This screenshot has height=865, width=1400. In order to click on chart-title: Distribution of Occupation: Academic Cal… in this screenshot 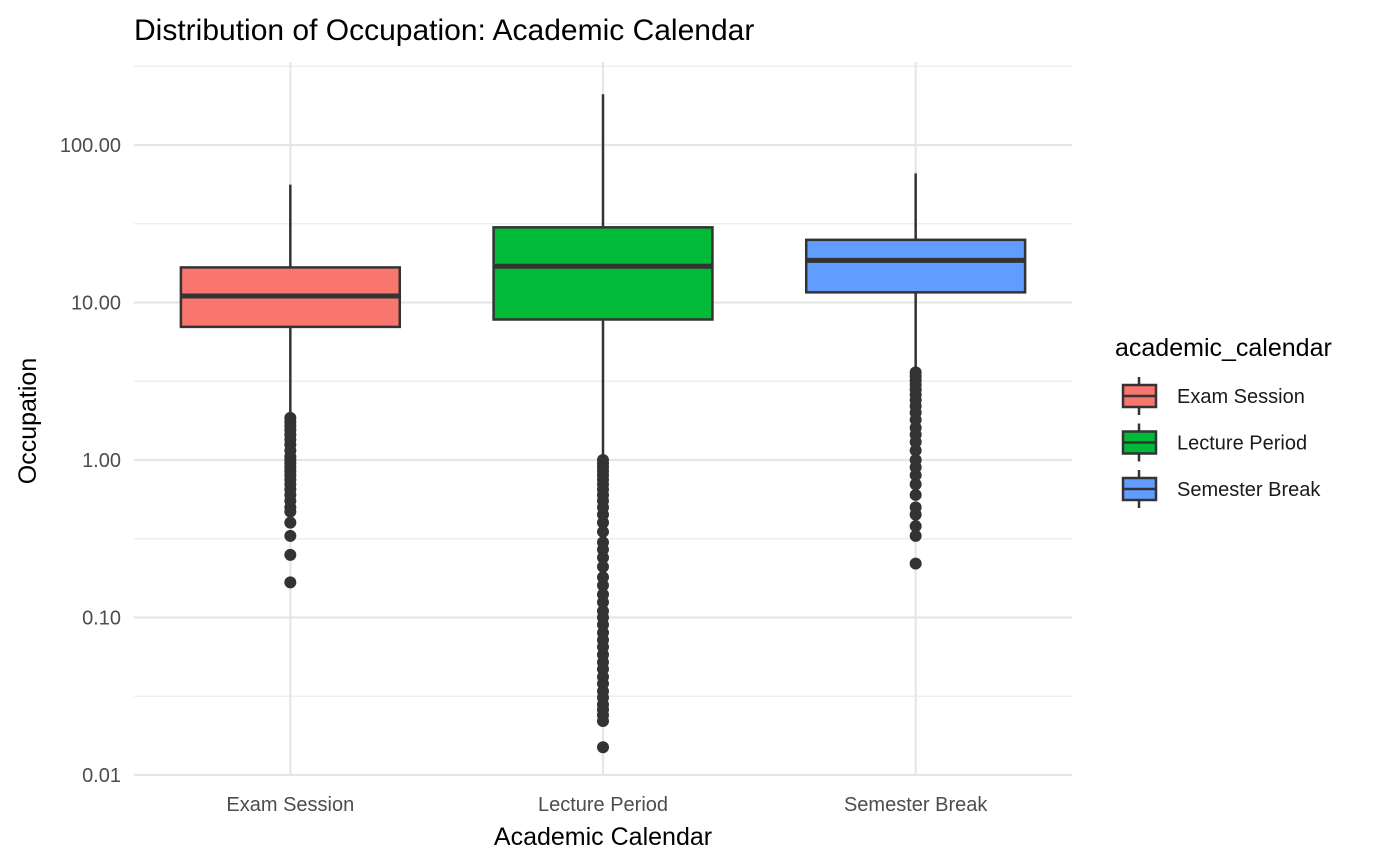, I will do `click(444, 30)`.